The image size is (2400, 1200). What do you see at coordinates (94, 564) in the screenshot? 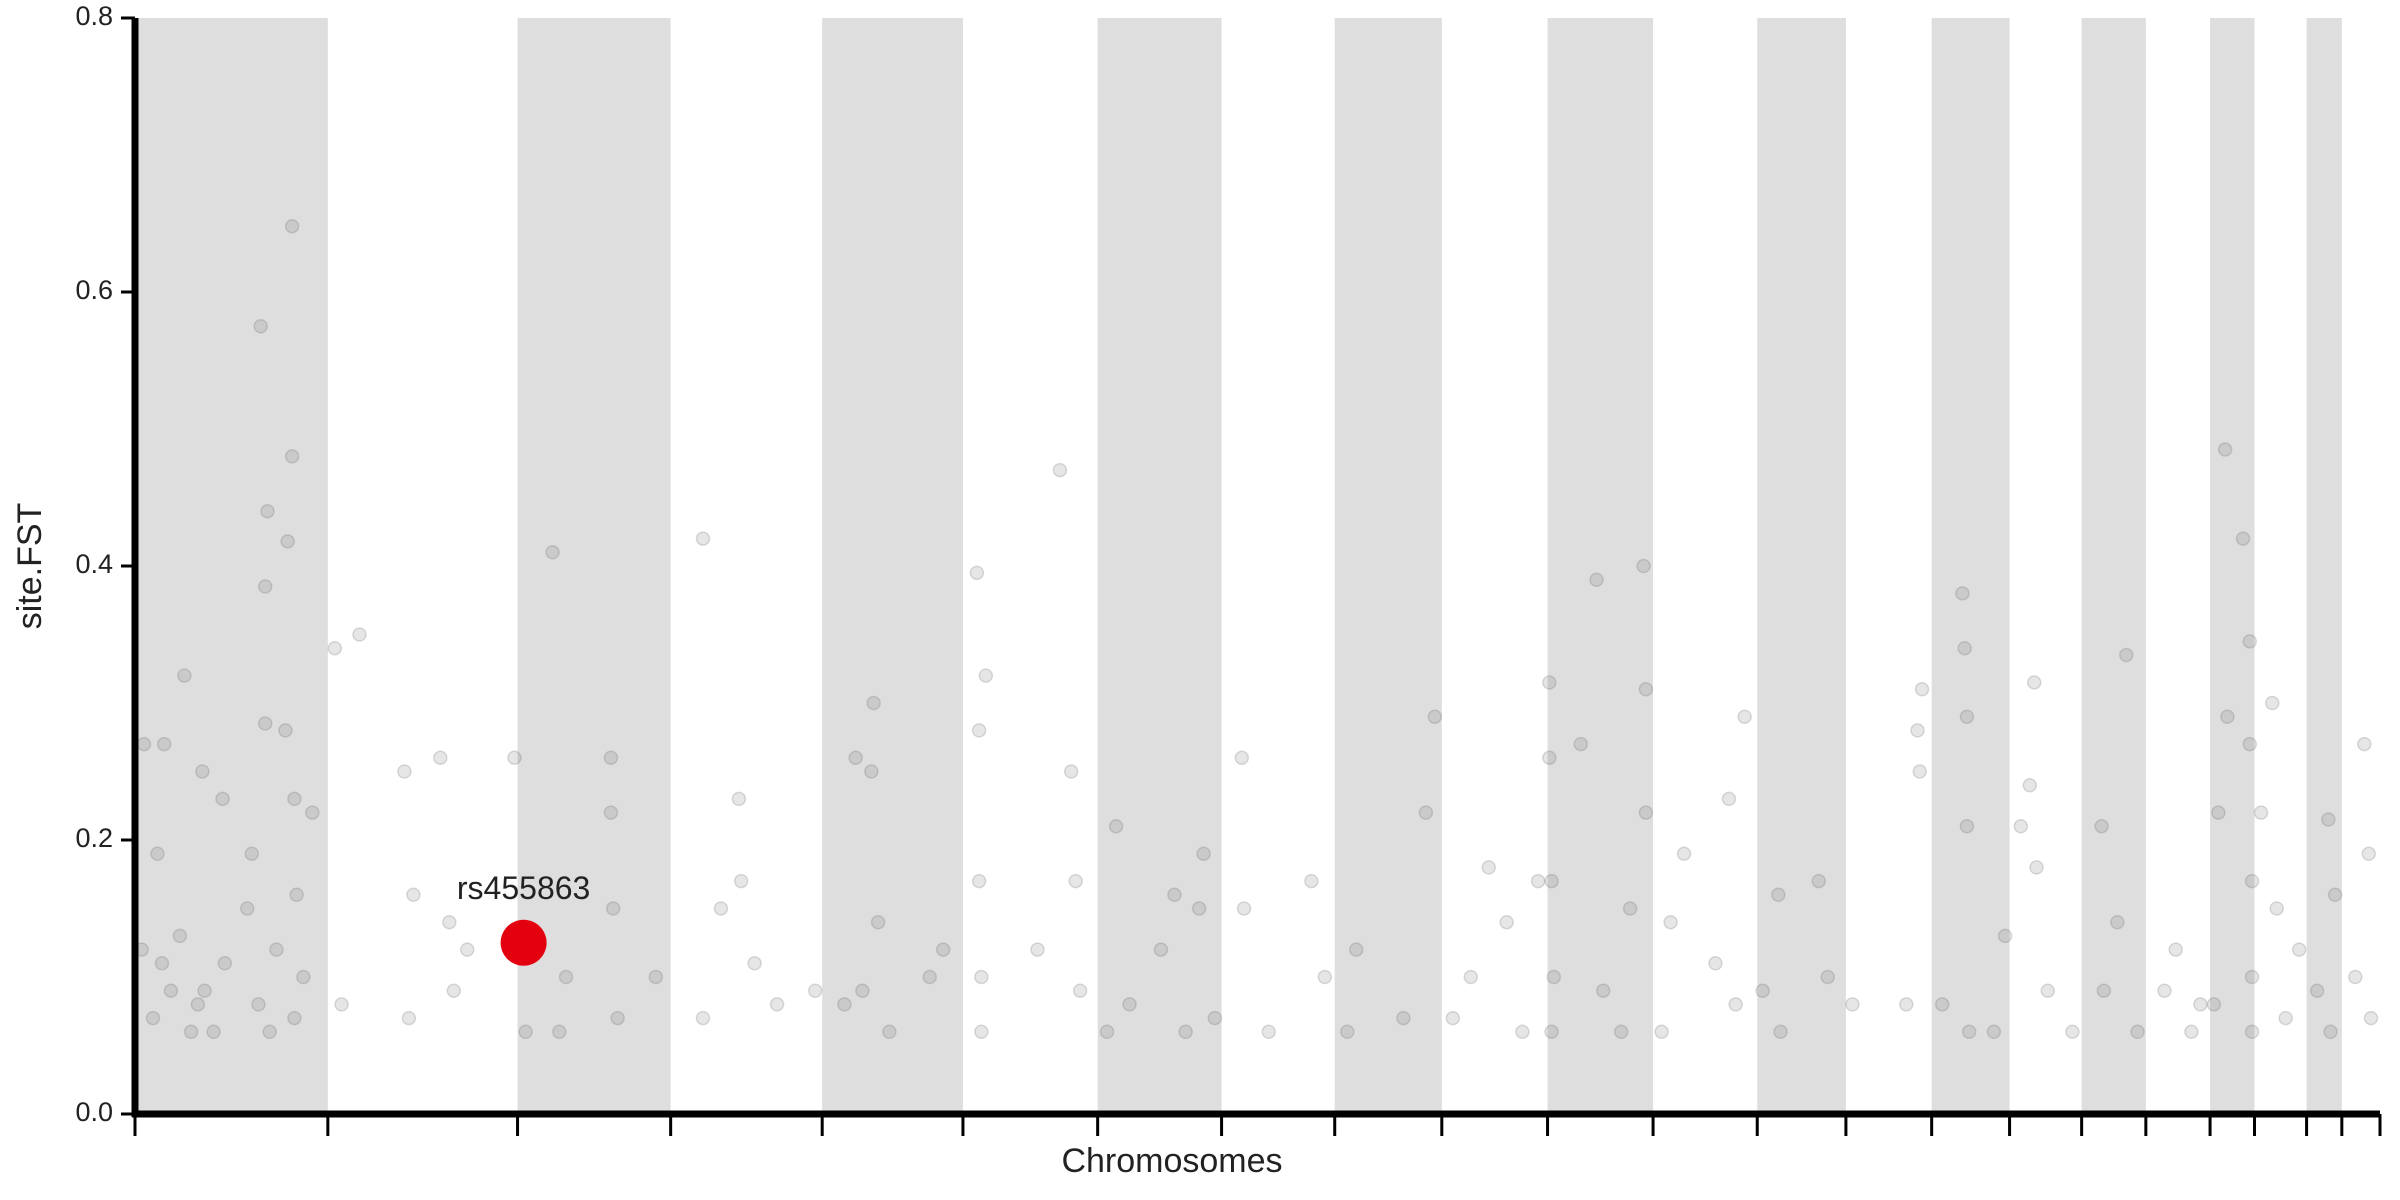
I see `y-tick-label: 0.4` at bounding box center [94, 564].